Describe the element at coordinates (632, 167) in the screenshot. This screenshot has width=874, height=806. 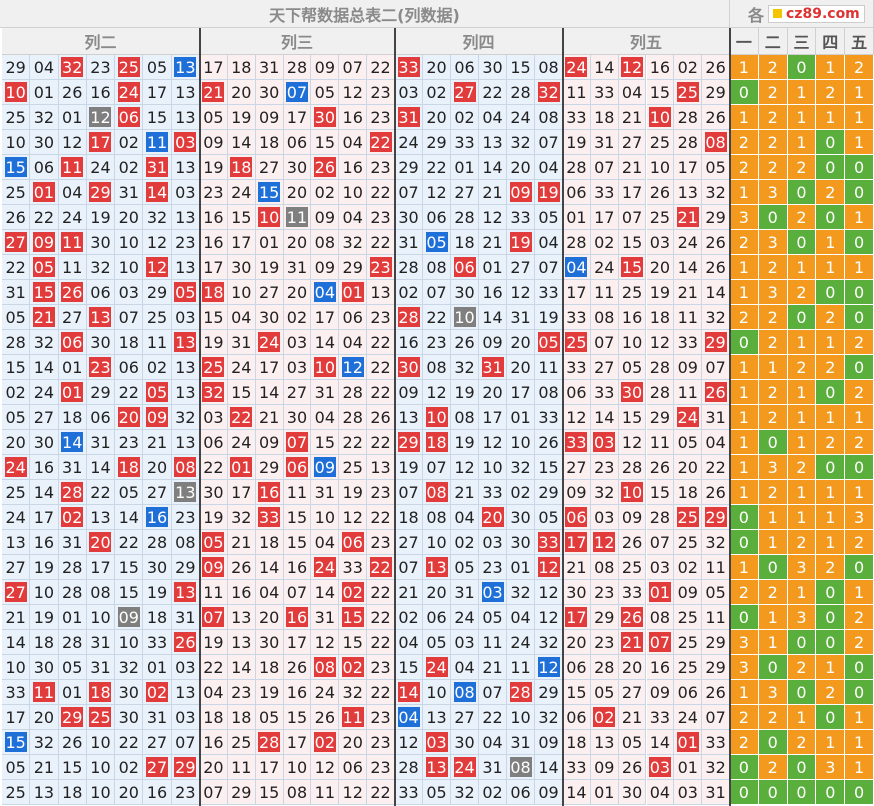
I see `number-cell: 21` at that location.